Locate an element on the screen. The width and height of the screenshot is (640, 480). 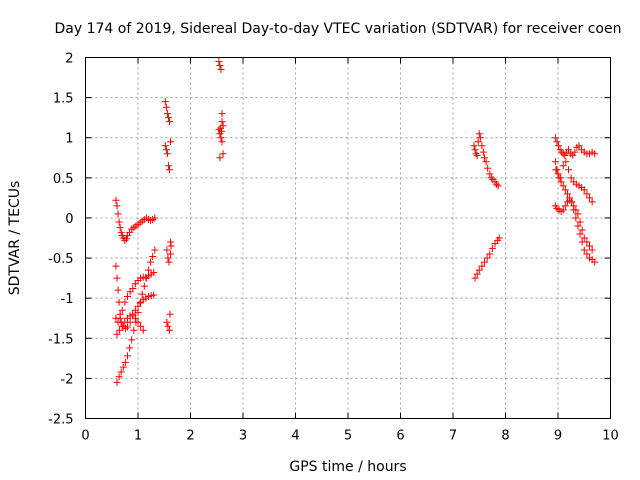
x-tick-label: 8 is located at coordinates (505, 436).